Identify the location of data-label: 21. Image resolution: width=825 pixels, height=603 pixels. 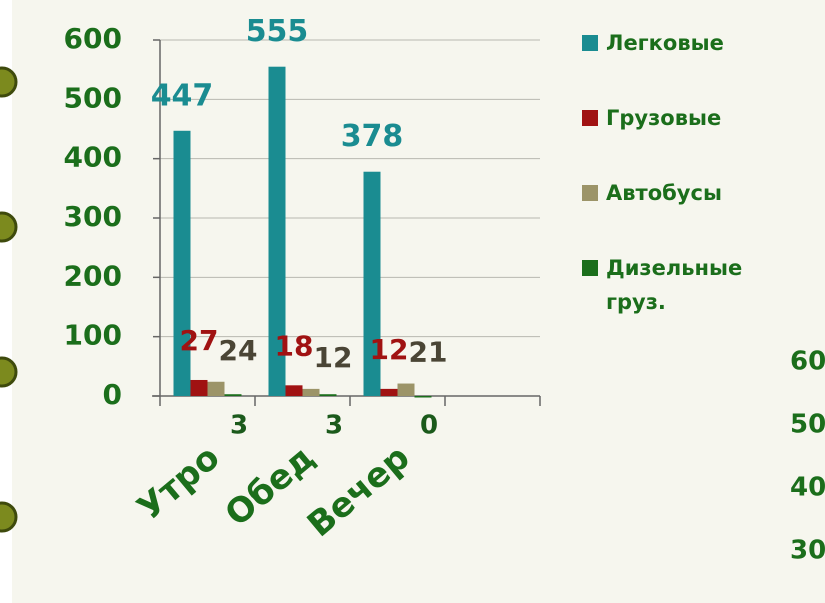
(428, 352).